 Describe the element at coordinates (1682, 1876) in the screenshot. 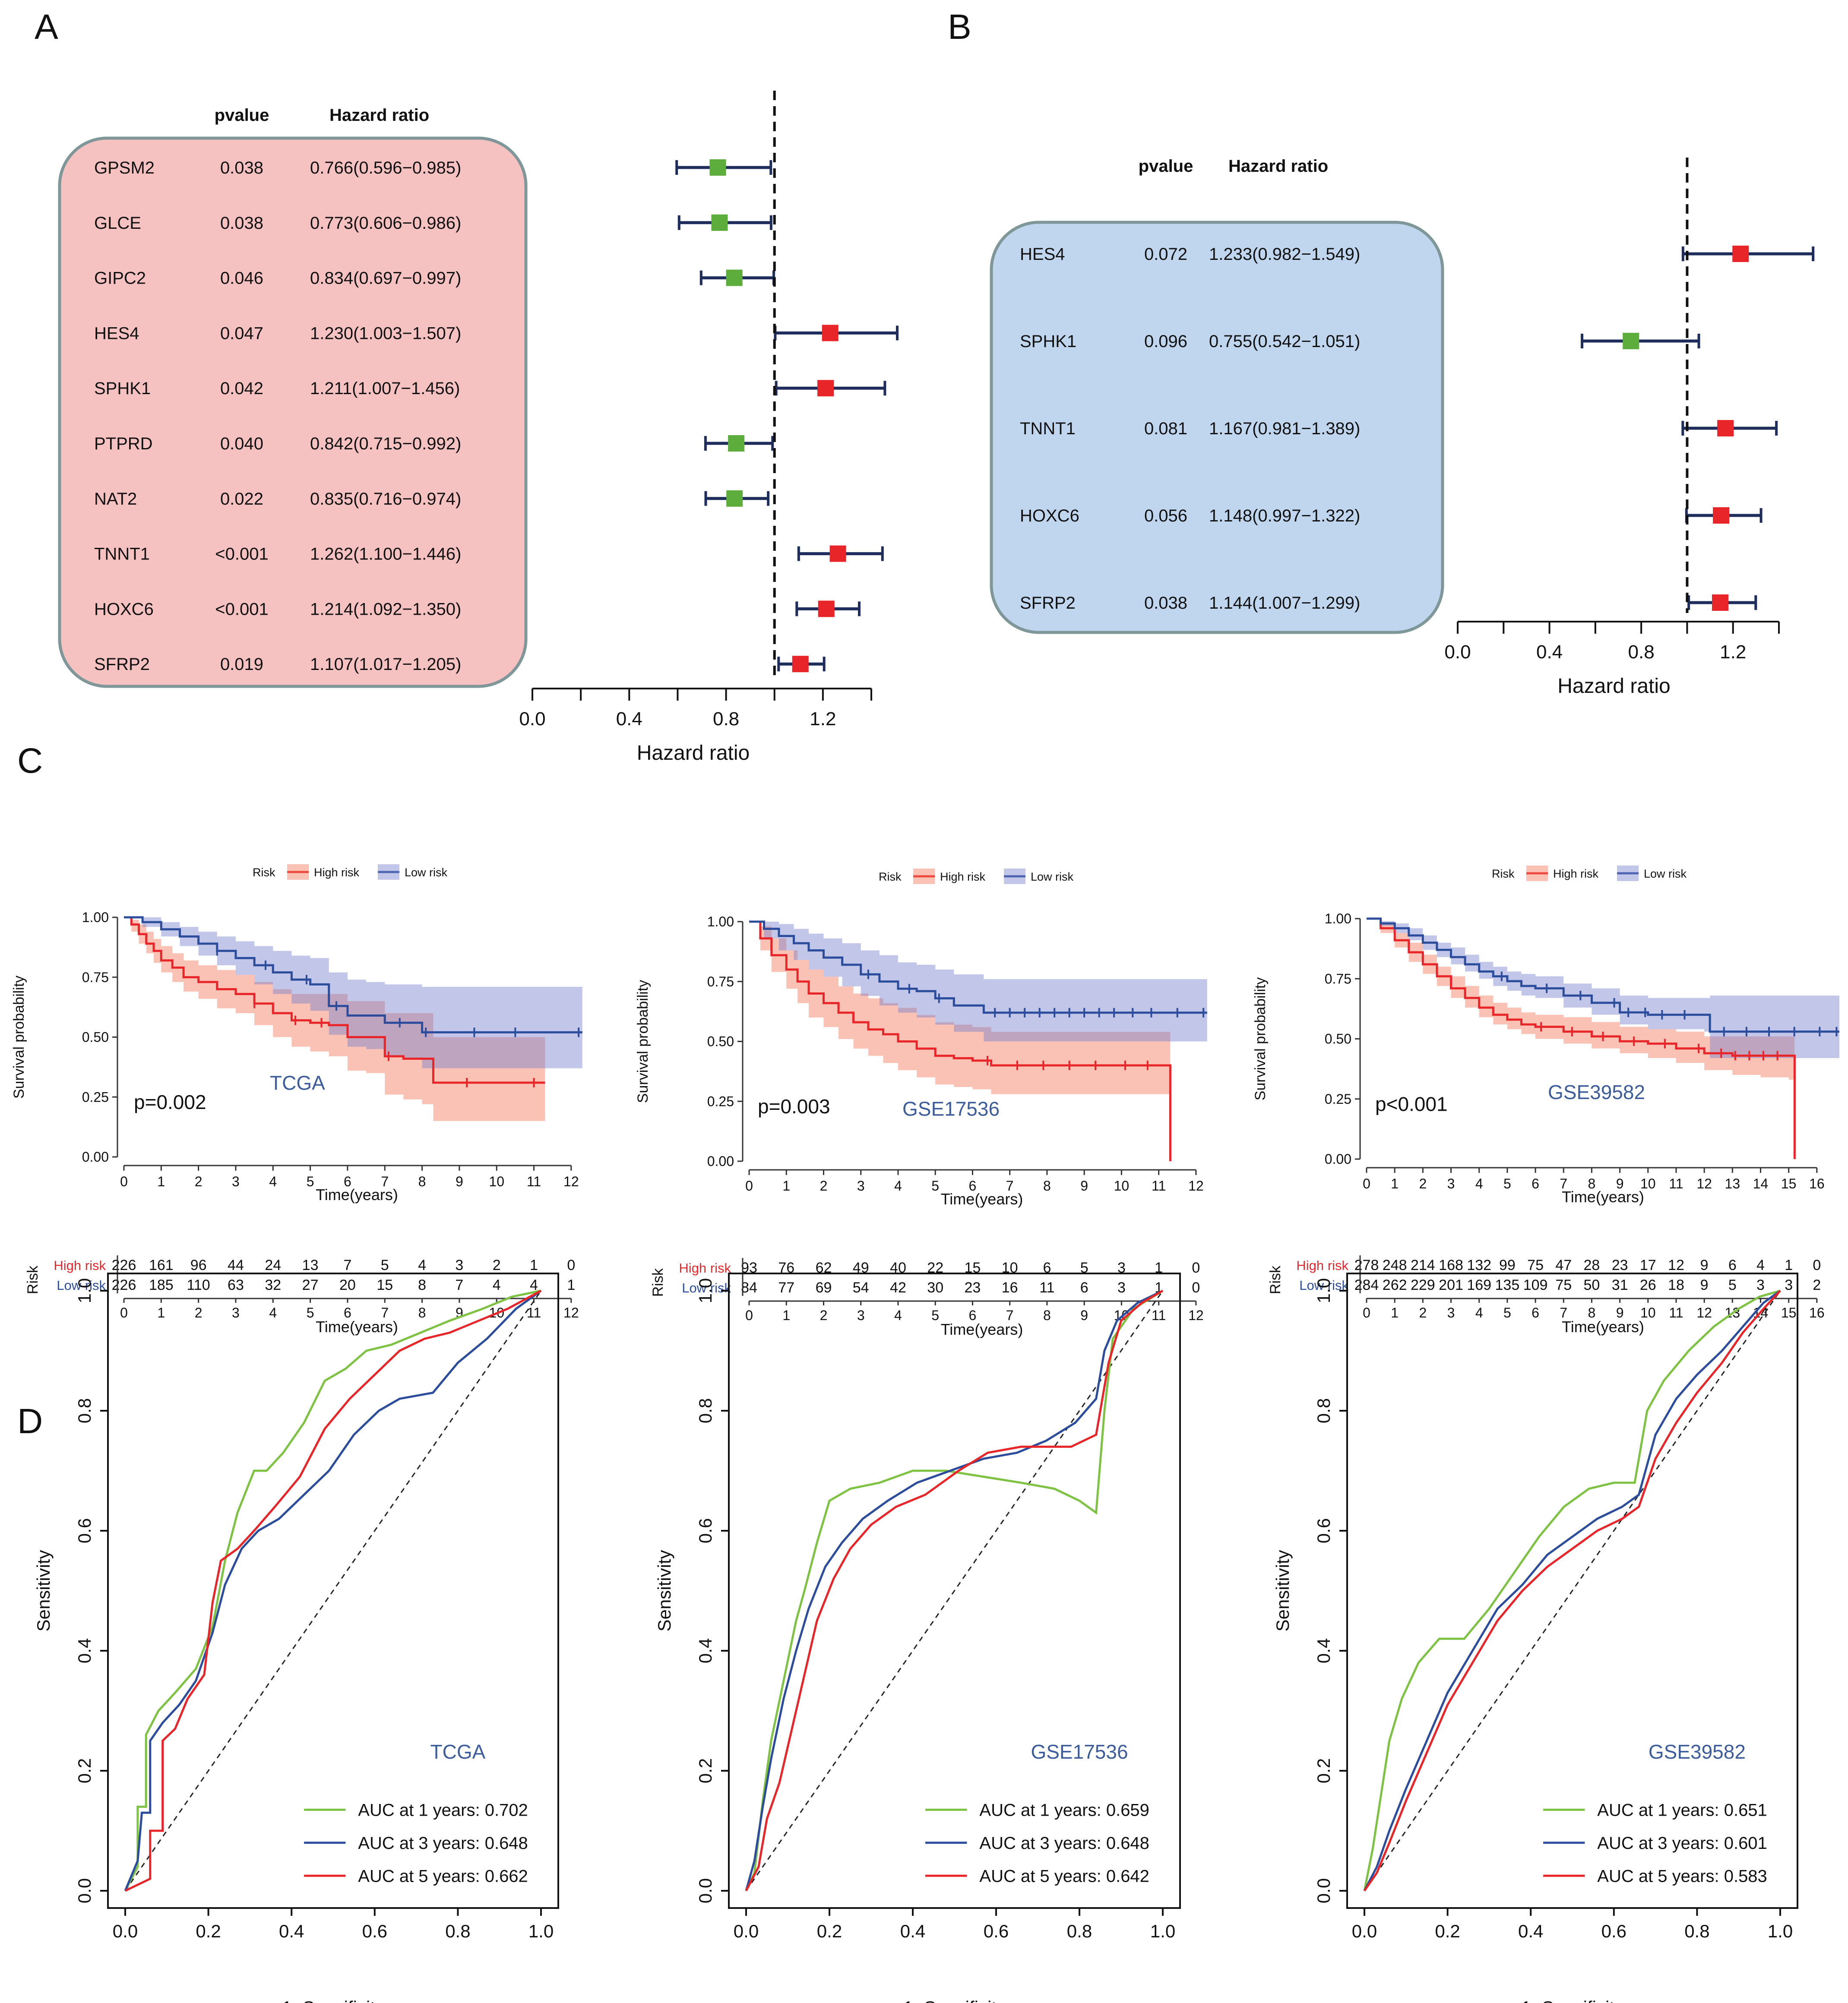

I see `legend-label: AUC at 5 years: 0.583` at that location.